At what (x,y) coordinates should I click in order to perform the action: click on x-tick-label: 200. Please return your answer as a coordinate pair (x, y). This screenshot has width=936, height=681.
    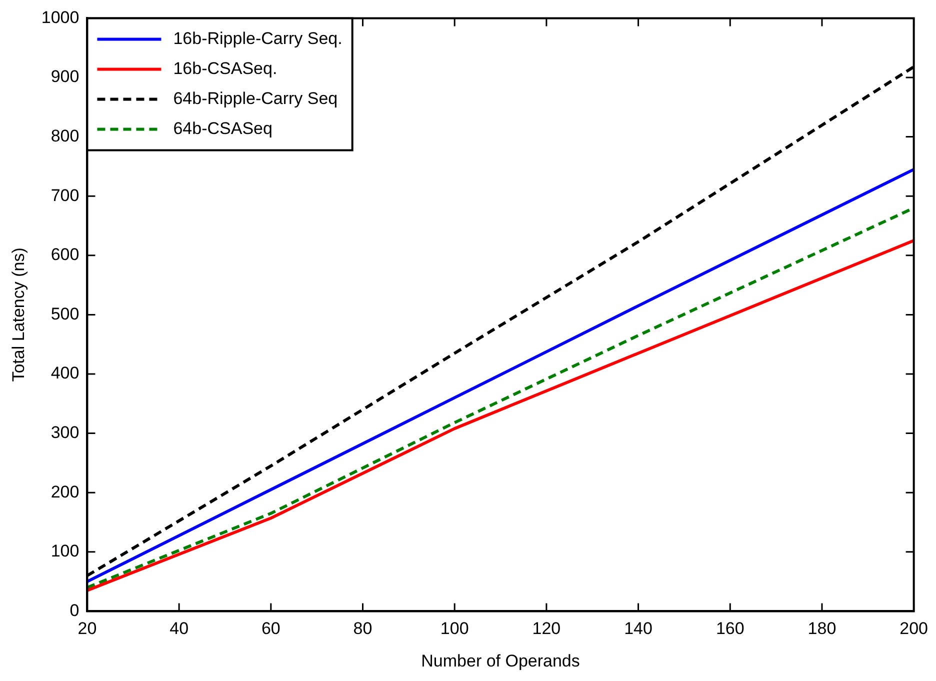
    Looking at the image, I should click on (914, 628).